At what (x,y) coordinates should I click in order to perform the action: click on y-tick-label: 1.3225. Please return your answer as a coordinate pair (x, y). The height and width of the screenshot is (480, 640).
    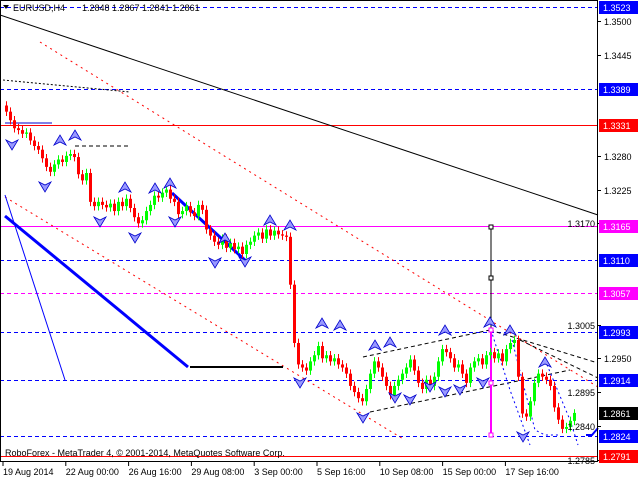
    Looking at the image, I should click on (618, 191).